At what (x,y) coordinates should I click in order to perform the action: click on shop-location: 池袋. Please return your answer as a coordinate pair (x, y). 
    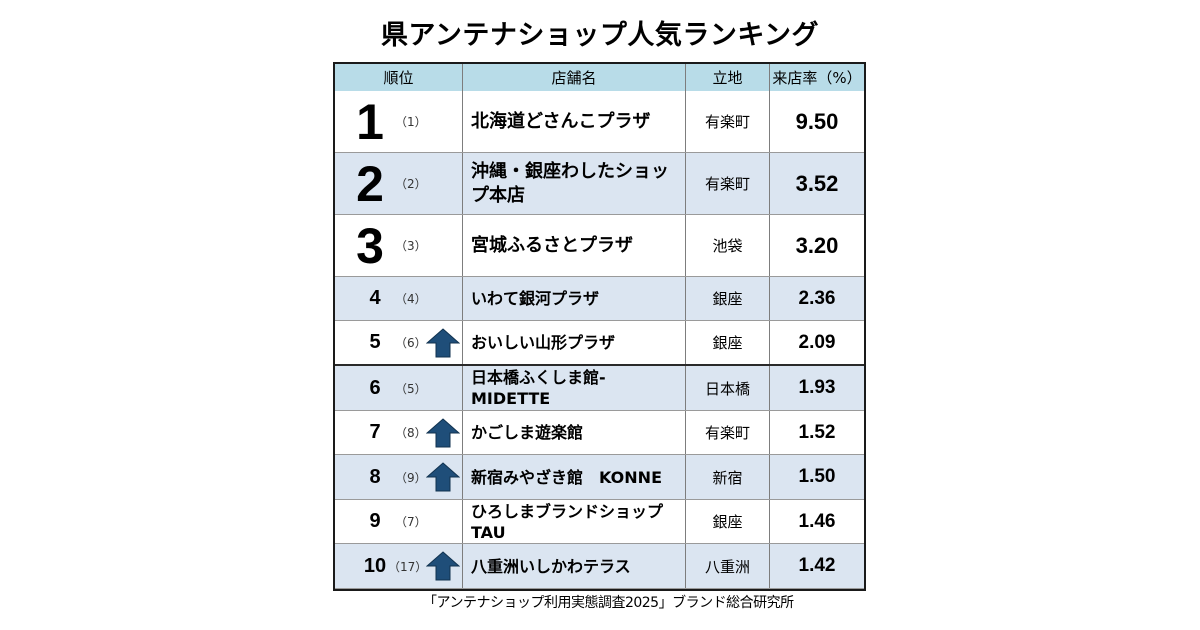
    Looking at the image, I should click on (728, 245).